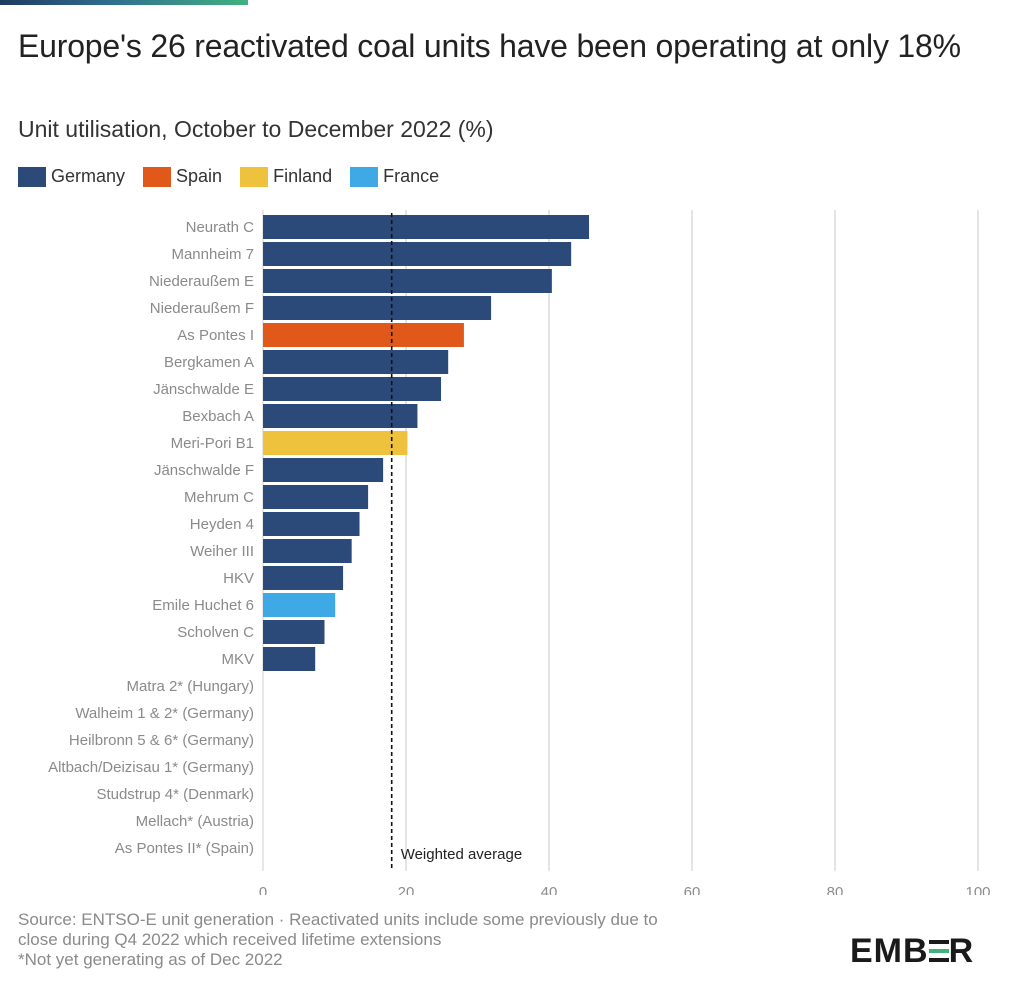  Describe the element at coordinates (238, 578) in the screenshot. I see `category-label: HKV` at that location.